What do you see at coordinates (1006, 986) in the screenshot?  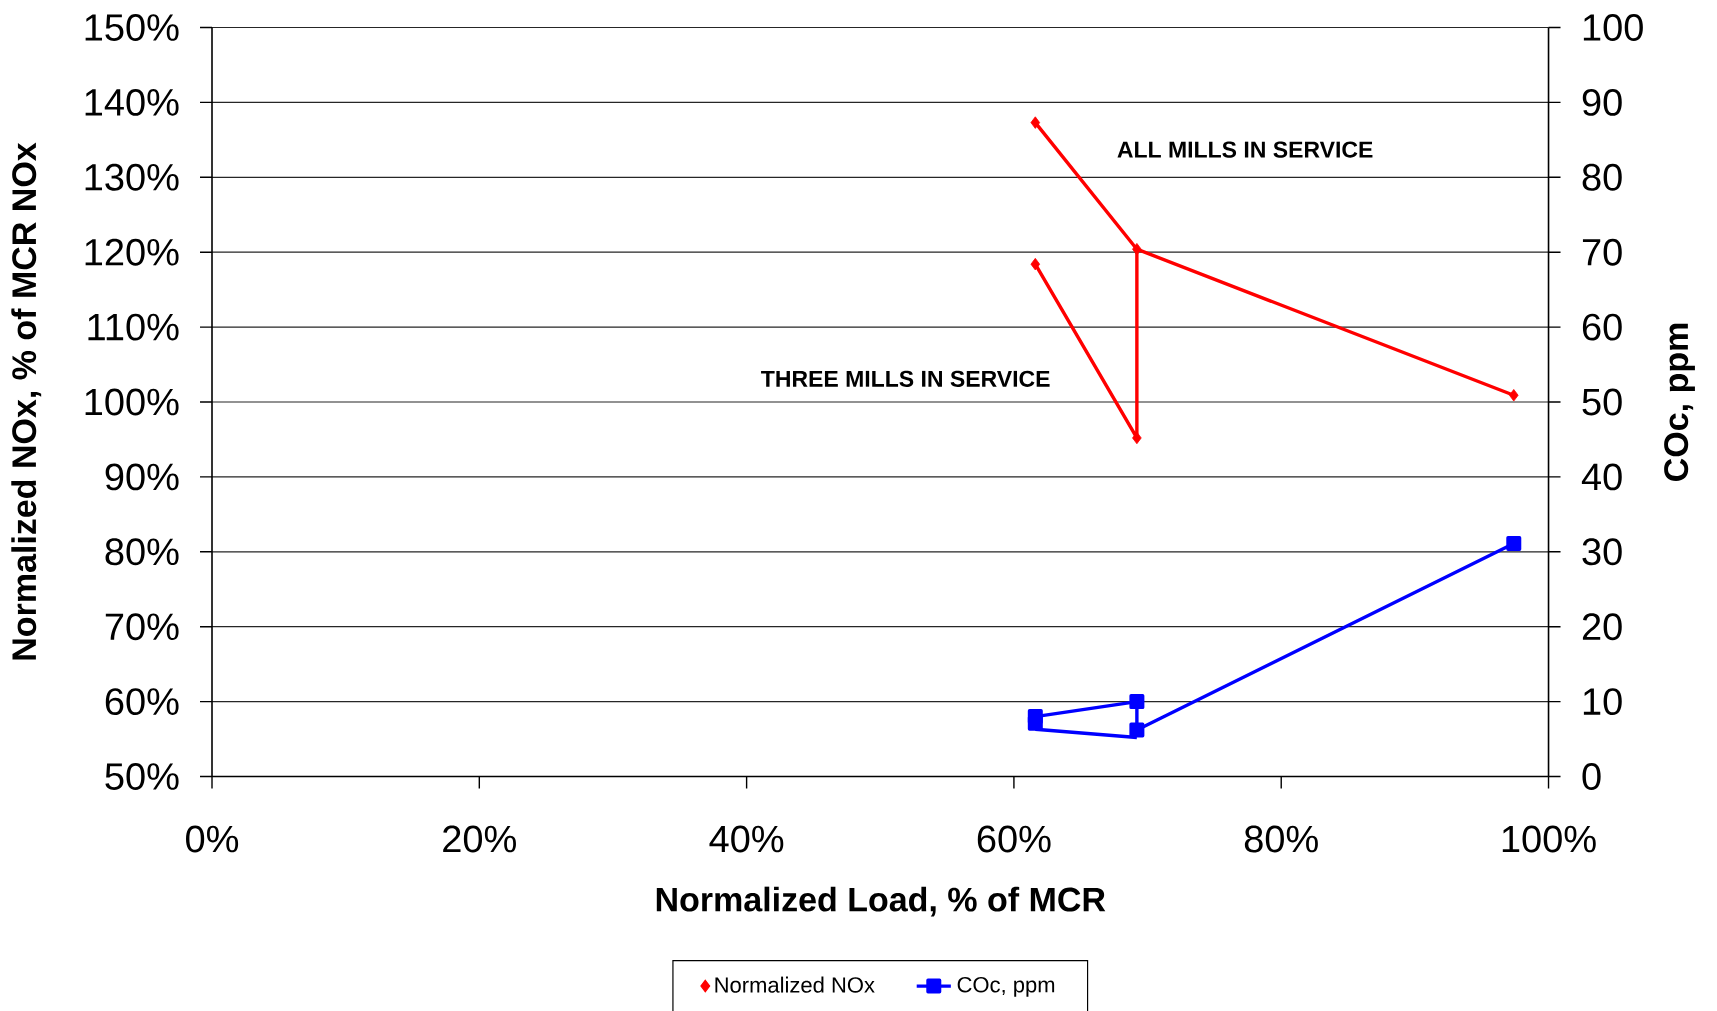 I see `legend-label: COc, ppm` at bounding box center [1006, 986].